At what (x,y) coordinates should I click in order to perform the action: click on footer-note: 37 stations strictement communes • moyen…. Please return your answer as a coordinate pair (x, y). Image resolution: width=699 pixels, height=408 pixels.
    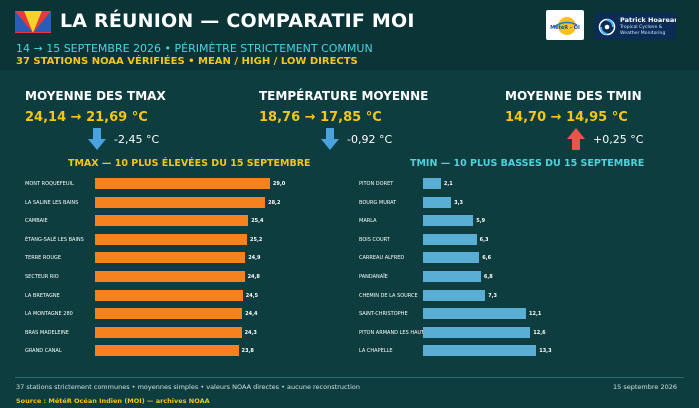
    Looking at the image, I should click on (188, 387).